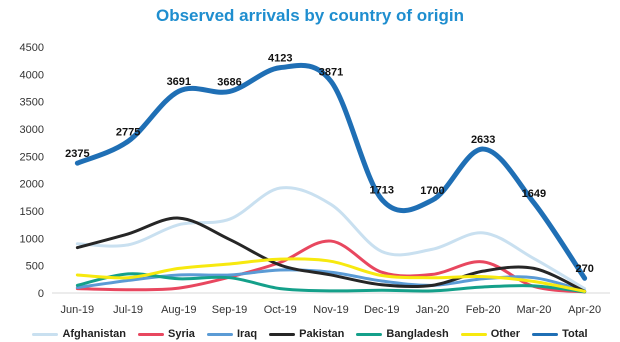 The width and height of the screenshot is (620, 342). Describe the element at coordinates (181, 334) in the screenshot. I see `legend-label: Syria` at that location.